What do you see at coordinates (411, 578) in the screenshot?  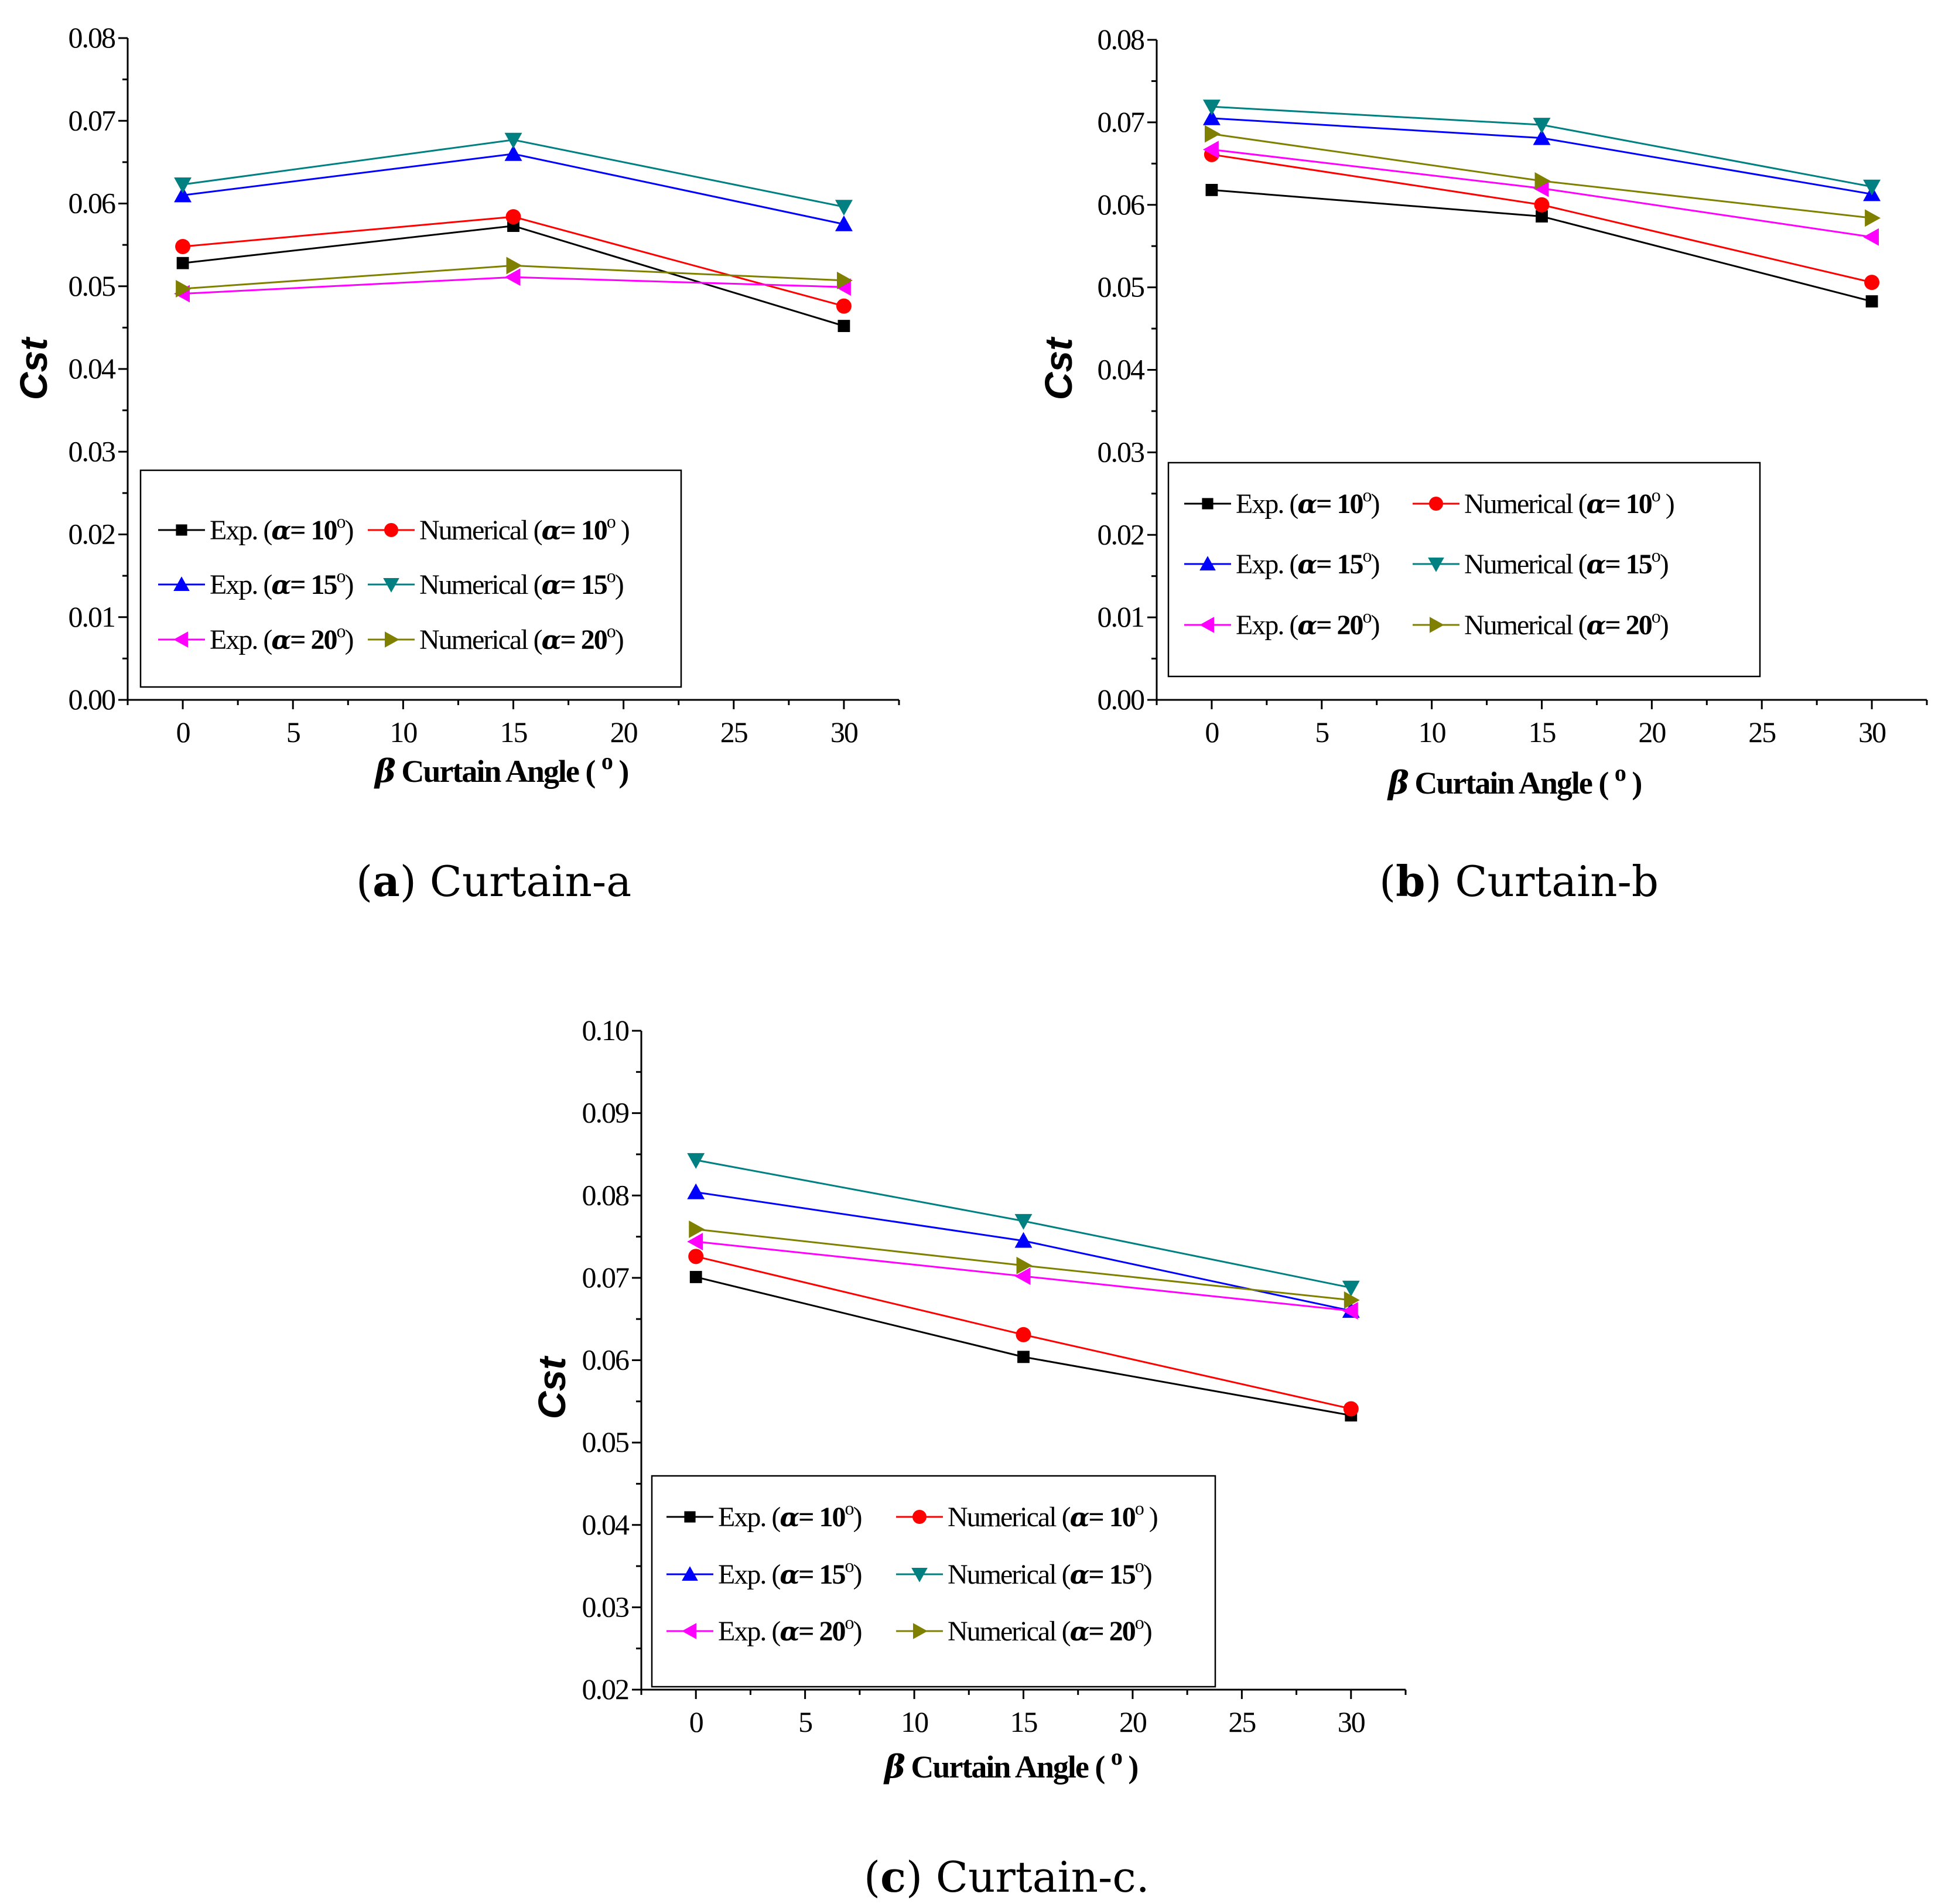 I see `legend-box` at bounding box center [411, 578].